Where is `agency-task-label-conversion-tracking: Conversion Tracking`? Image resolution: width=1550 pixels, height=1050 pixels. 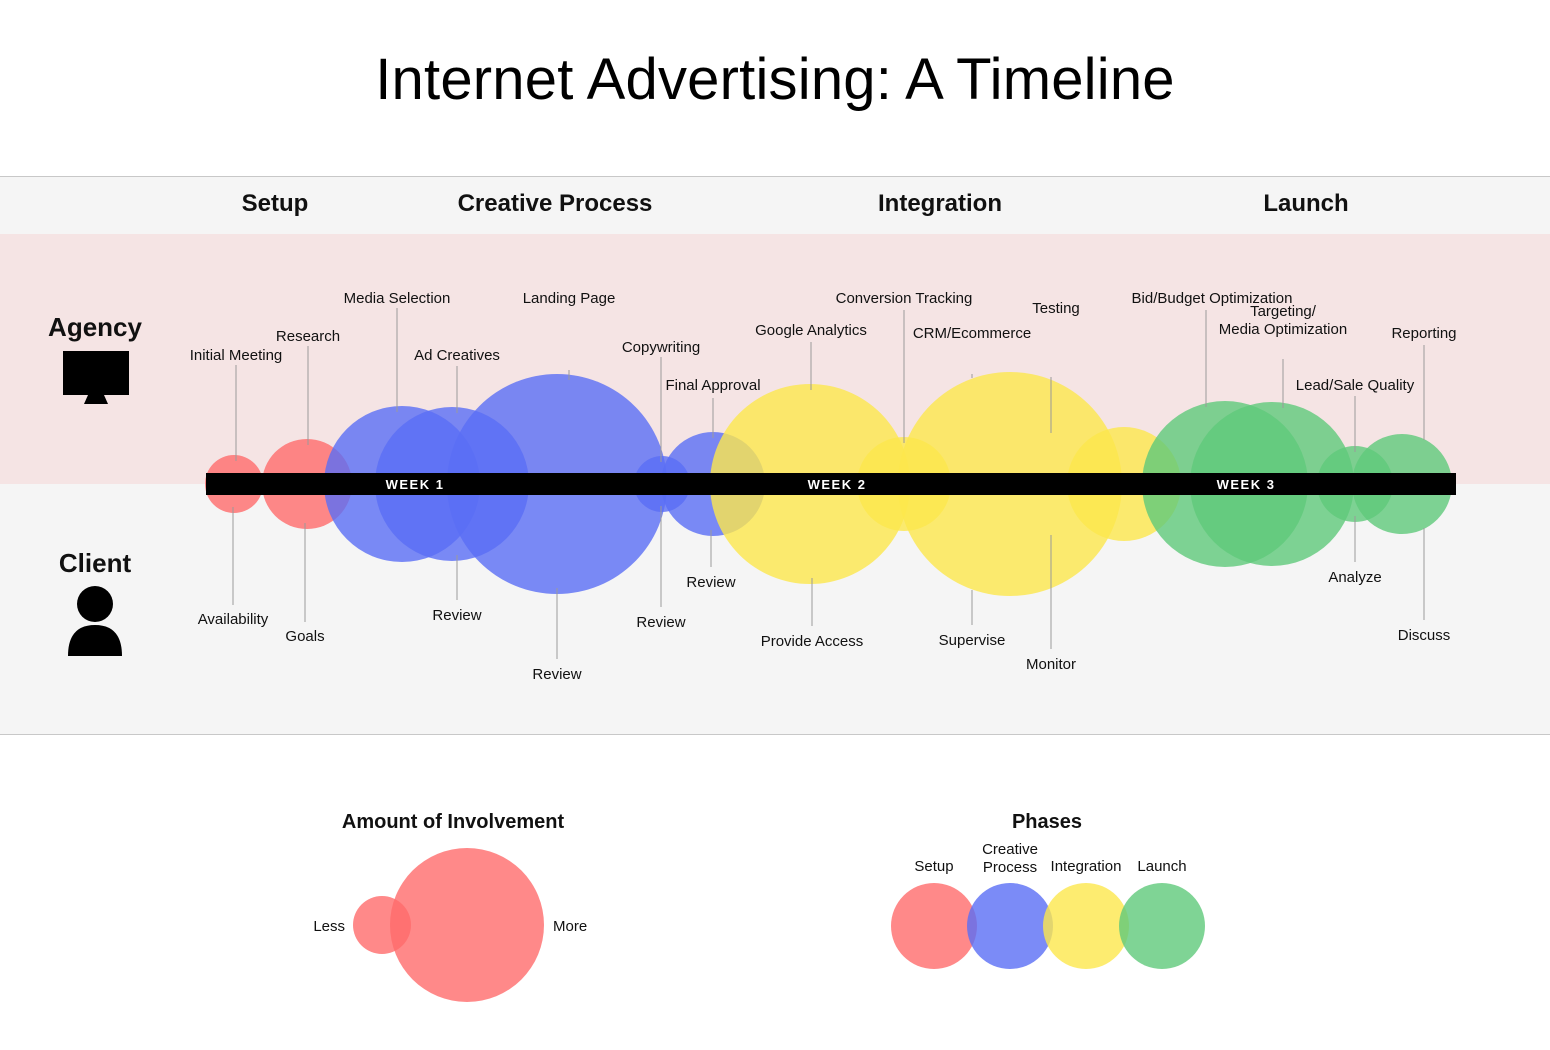 agency-task-label-conversion-tracking: Conversion Tracking is located at coordinates (904, 298).